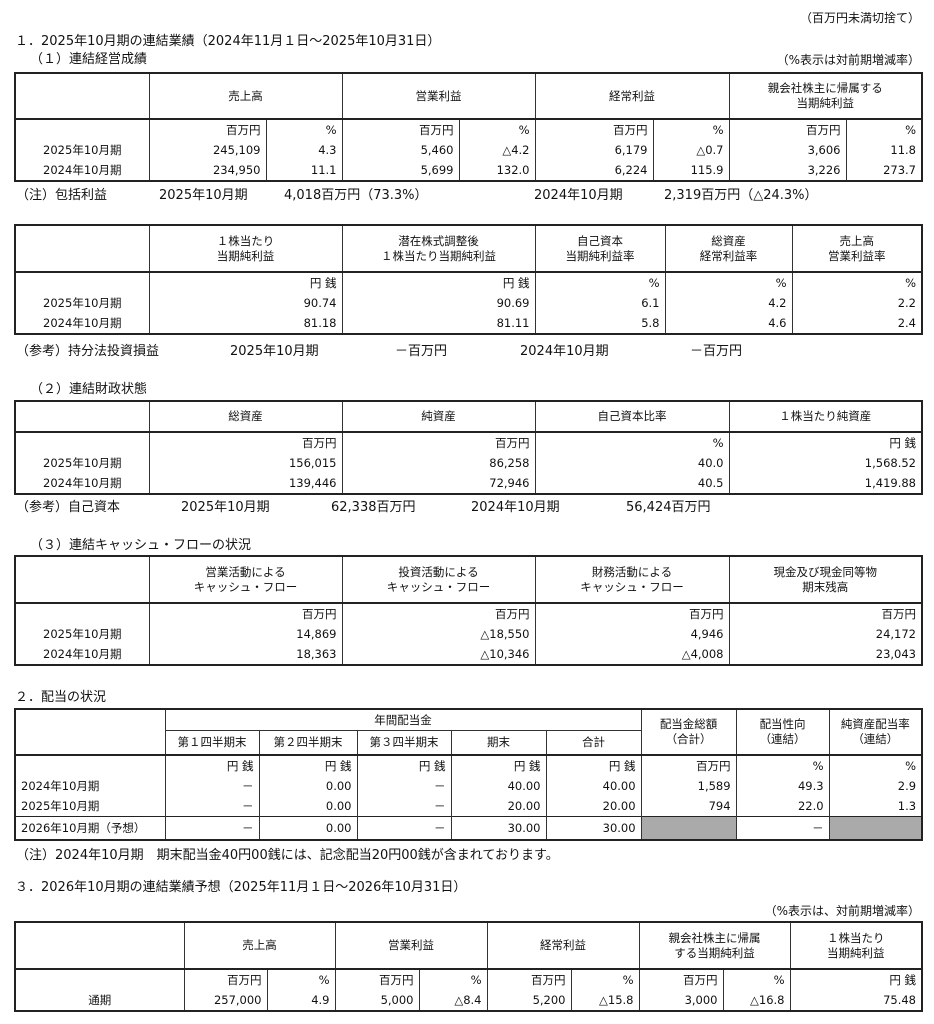 The height and width of the screenshot is (1024, 934). Describe the element at coordinates (859, 18) in the screenshot. I see `unit-note: （百万円未満切捨て）` at that location.